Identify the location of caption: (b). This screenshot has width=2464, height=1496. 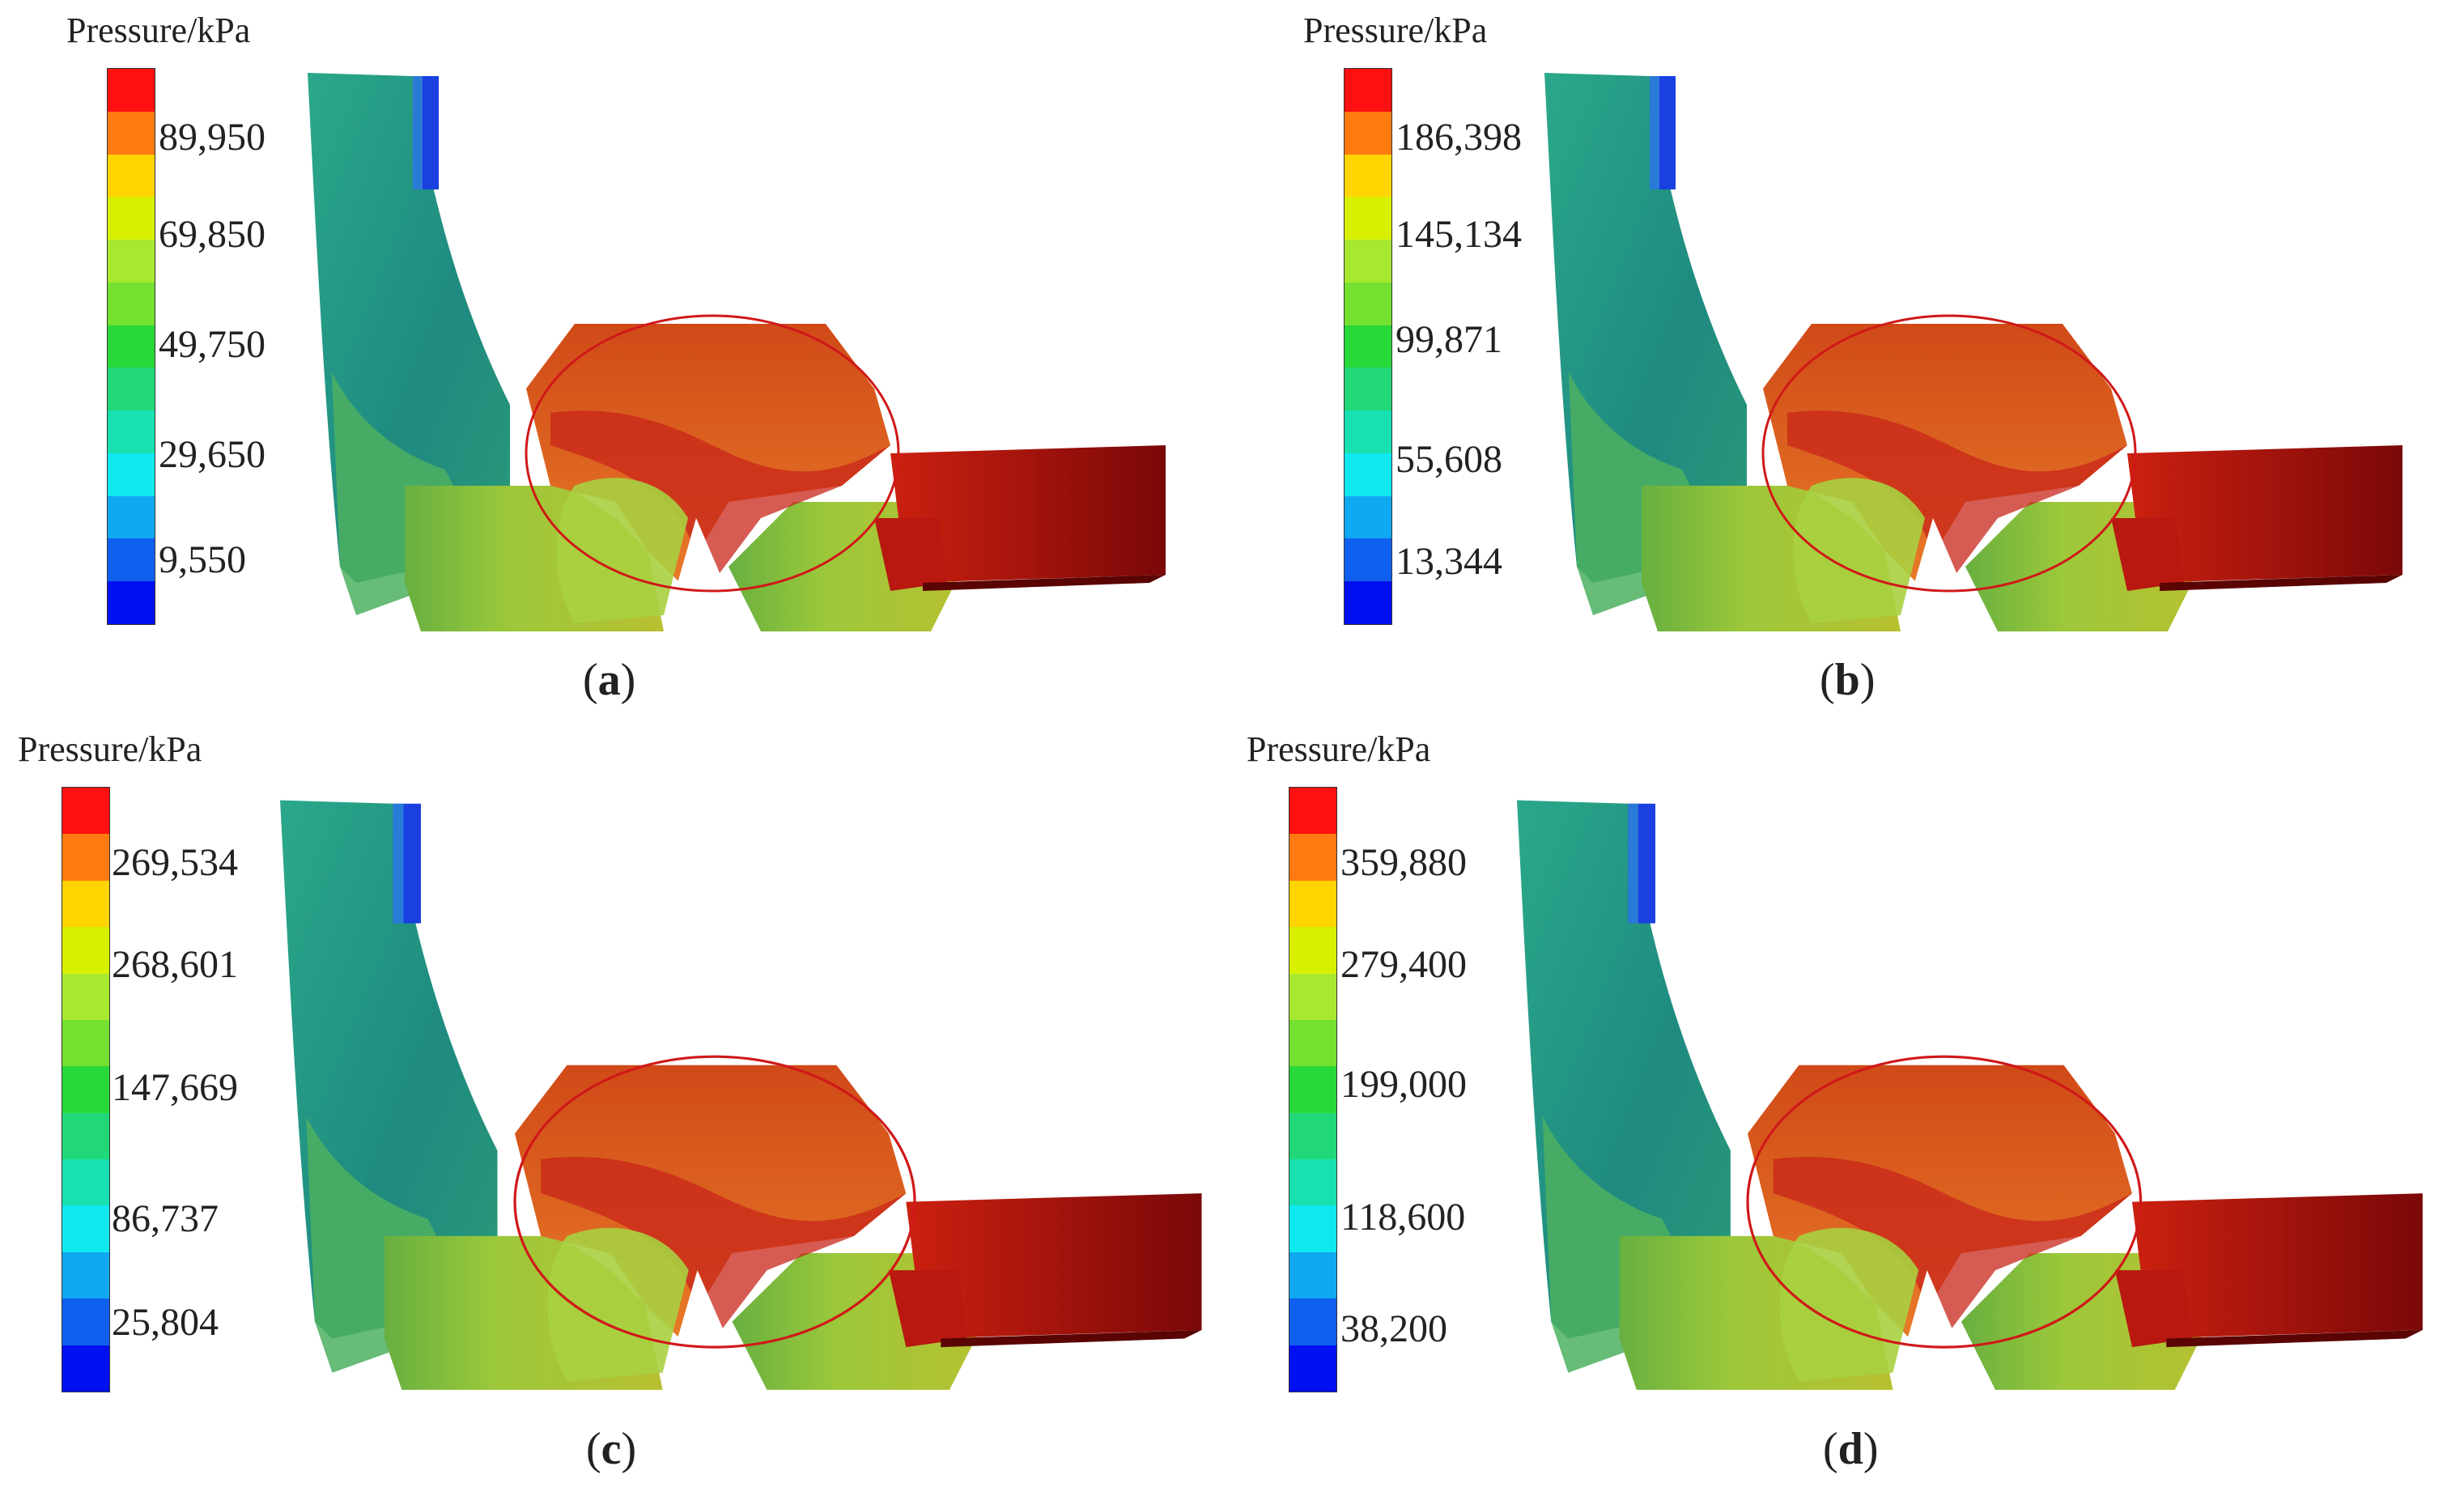
(1848, 680).